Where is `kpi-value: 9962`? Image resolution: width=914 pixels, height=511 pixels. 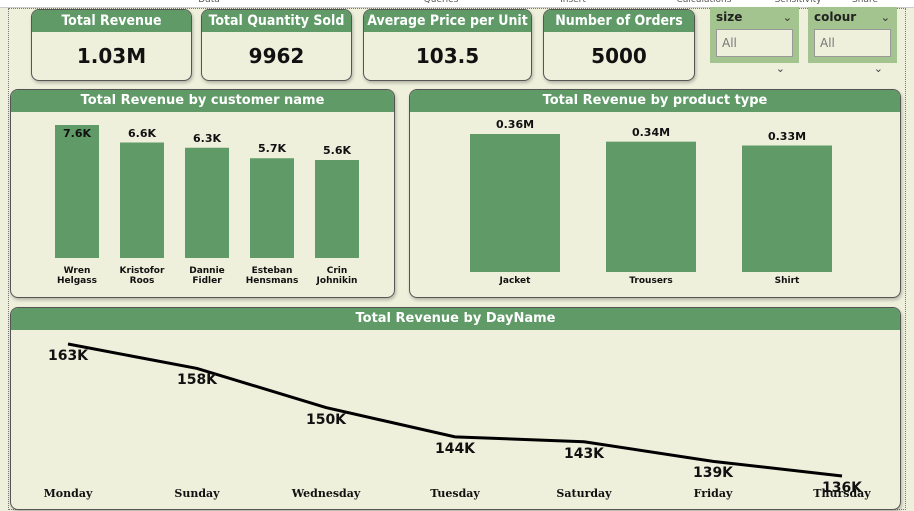 kpi-value: 9962 is located at coordinates (276, 56).